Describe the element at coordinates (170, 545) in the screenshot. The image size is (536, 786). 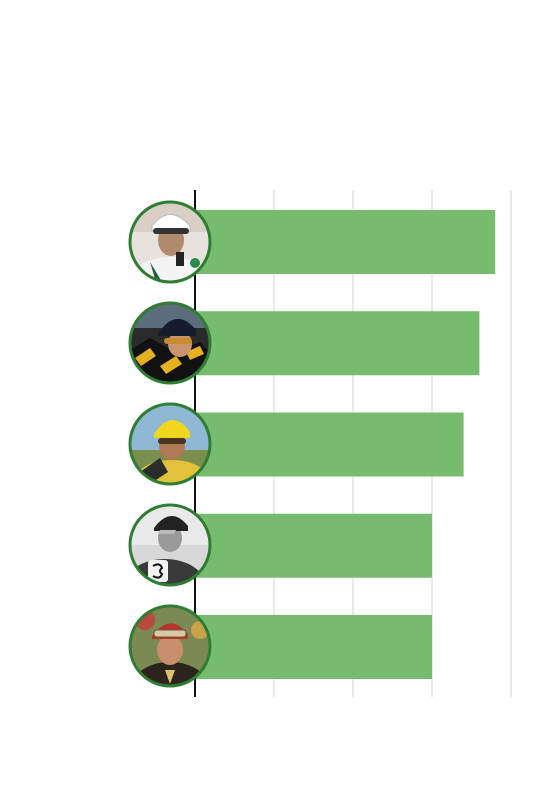
I see `jockey-vintage-bw-icon` at that location.